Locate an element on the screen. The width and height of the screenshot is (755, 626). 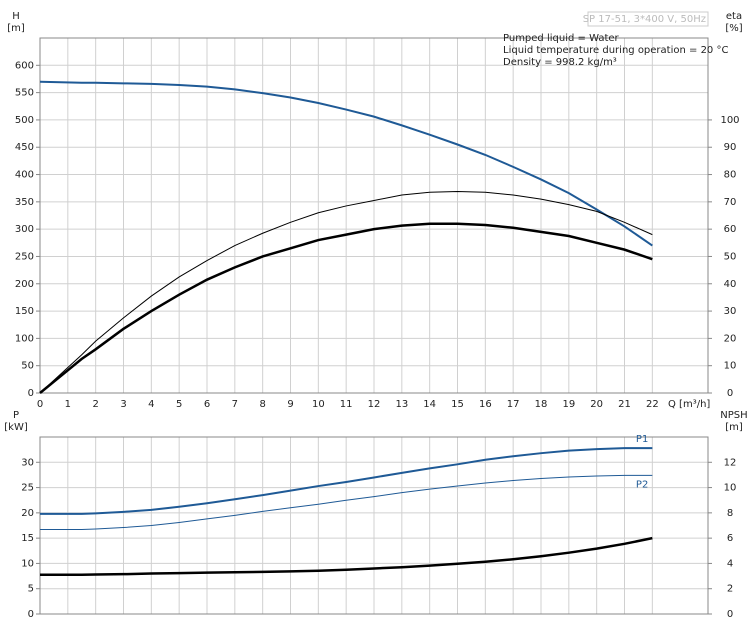
x-tick-label: 6 is located at coordinates (207, 404).